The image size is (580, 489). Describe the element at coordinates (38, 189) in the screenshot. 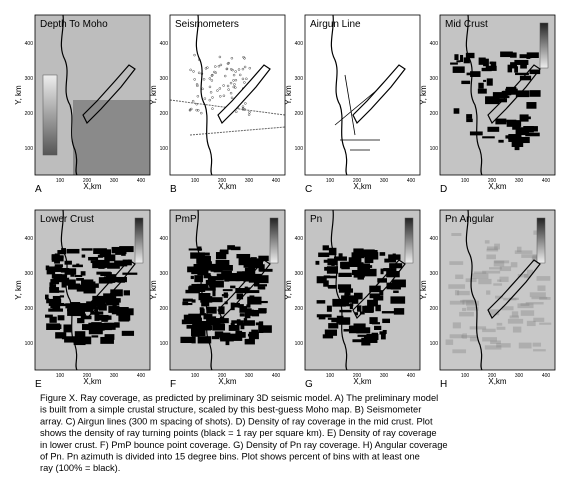

I see `panel-letter: A` at that location.